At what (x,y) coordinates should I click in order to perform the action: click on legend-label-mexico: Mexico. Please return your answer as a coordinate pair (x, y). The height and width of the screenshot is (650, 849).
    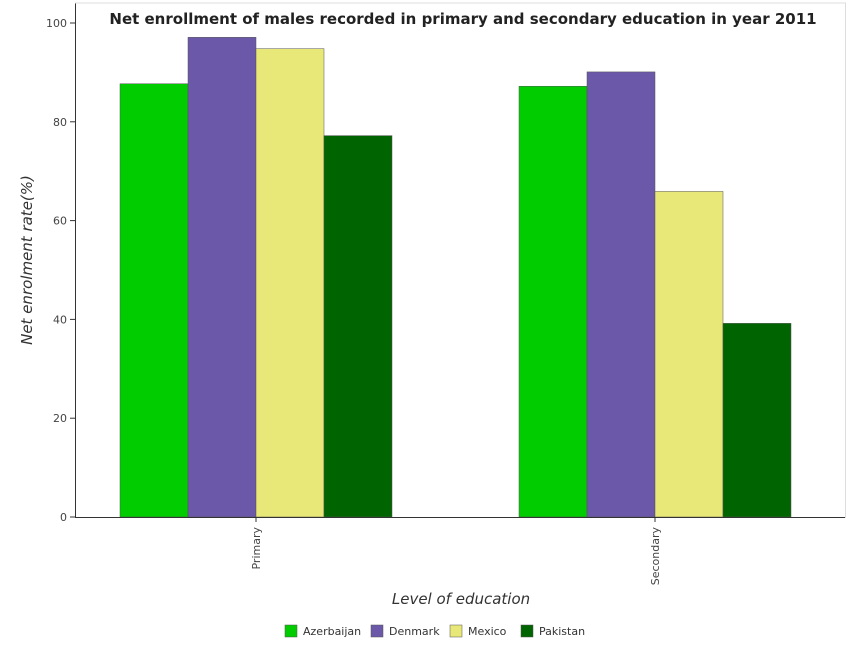
    Looking at the image, I should click on (487, 631).